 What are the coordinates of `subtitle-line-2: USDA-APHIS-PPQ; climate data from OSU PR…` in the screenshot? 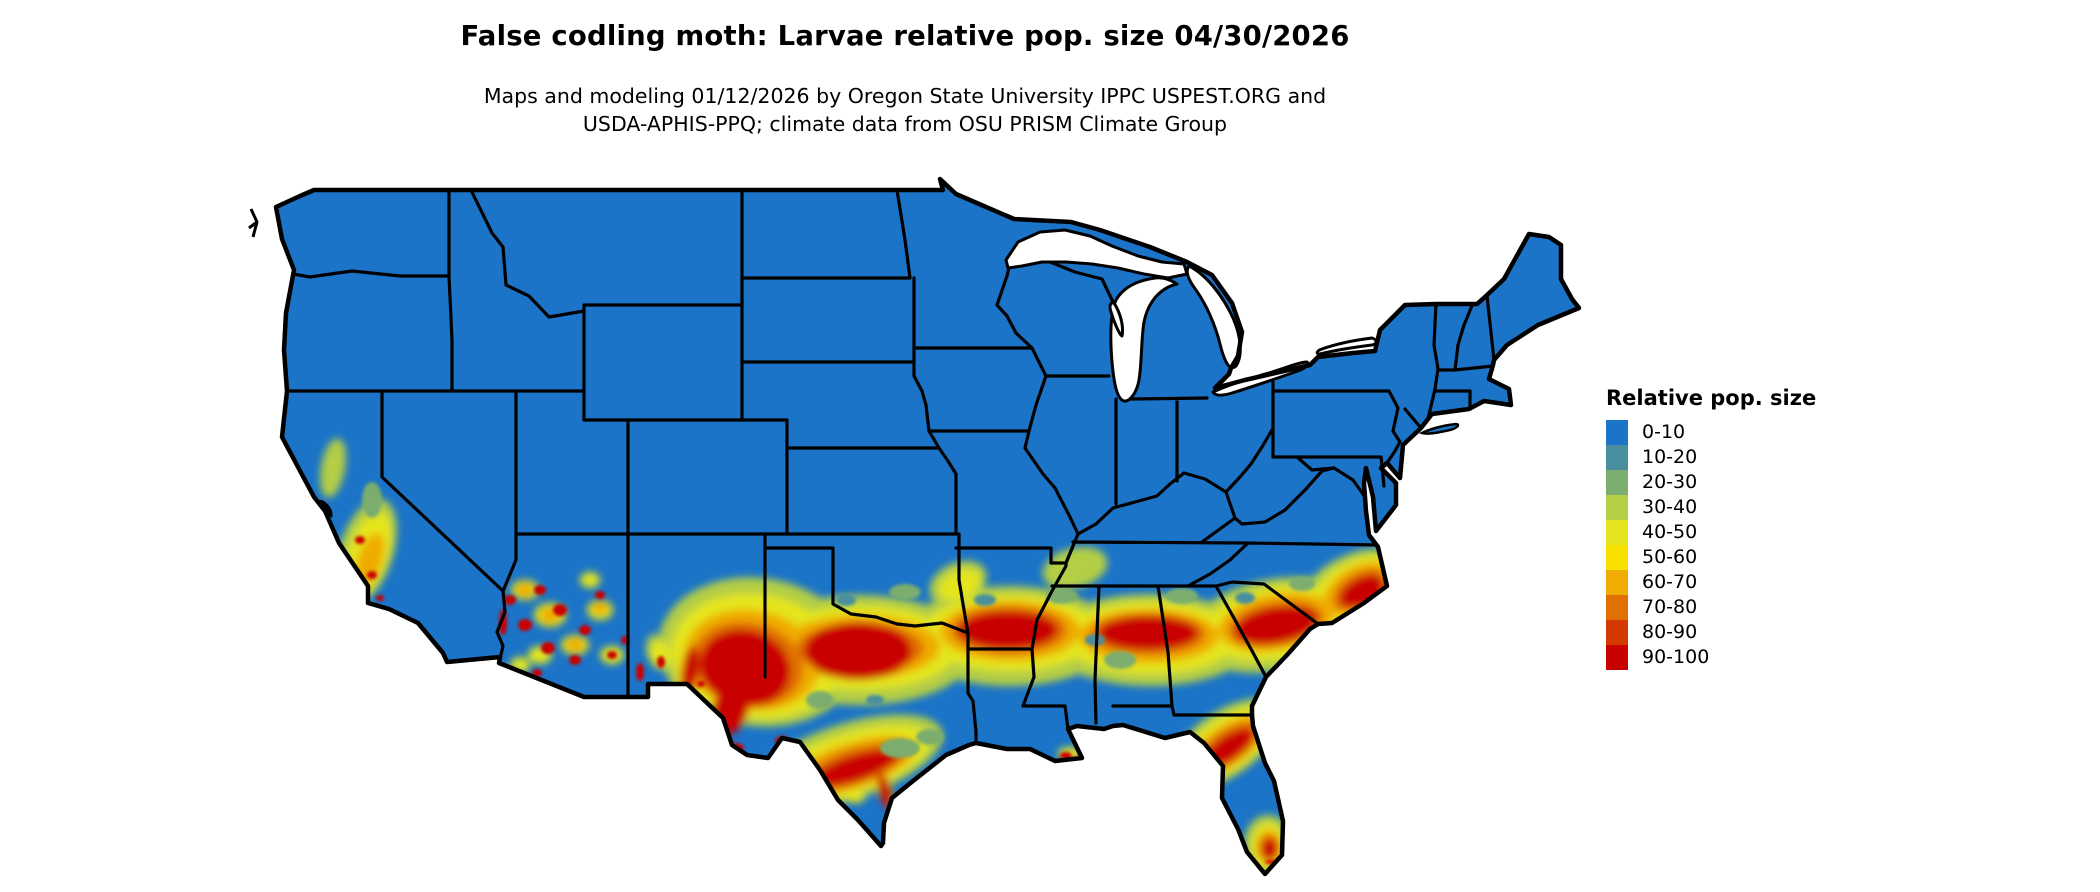 It's located at (905, 124).